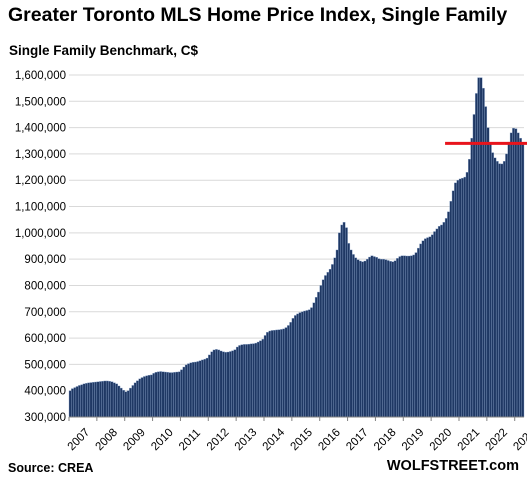 This screenshot has width=527, height=485. I want to click on x-tick-label: 2009, so click(134, 440).